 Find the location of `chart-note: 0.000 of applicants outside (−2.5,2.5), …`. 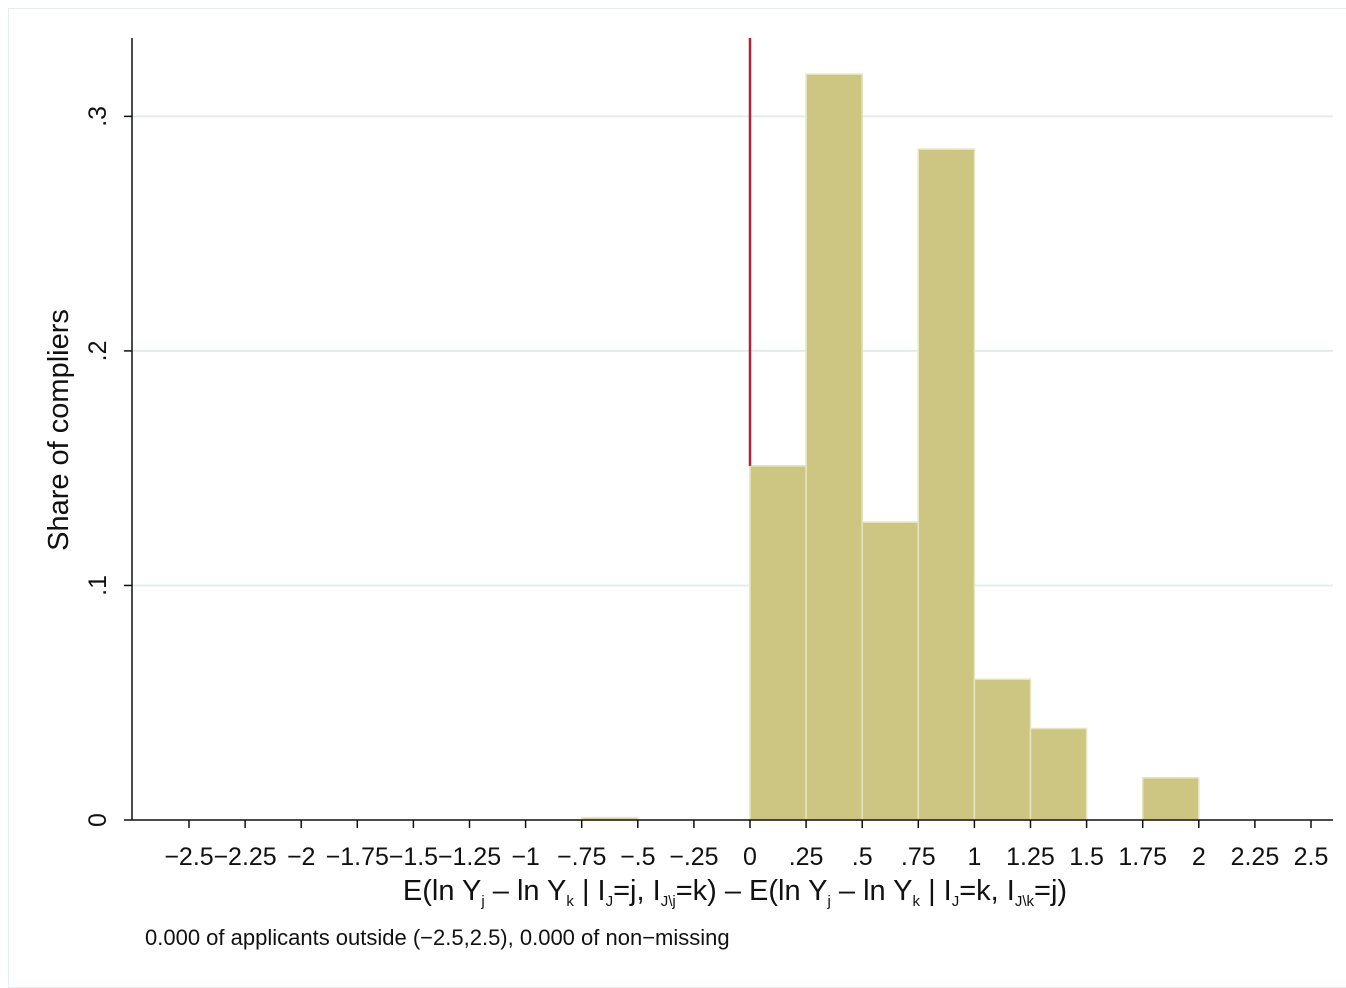

chart-note: 0.000 of applicants outside (−2.5,2.5), … is located at coordinates (437, 937).